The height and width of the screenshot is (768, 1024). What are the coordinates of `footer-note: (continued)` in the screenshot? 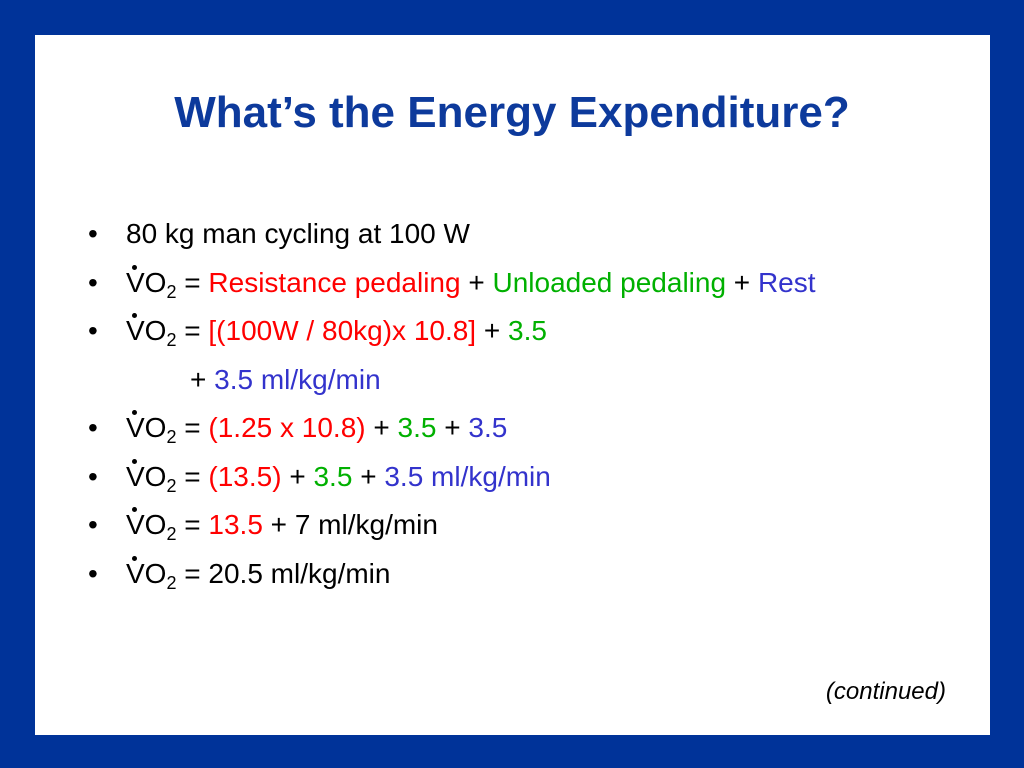 It's located at (885, 691).